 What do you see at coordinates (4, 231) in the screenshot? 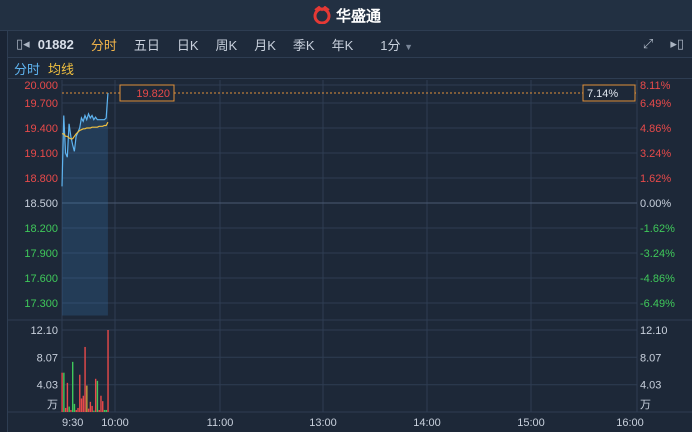
I see `left-panel-edge` at bounding box center [4, 231].